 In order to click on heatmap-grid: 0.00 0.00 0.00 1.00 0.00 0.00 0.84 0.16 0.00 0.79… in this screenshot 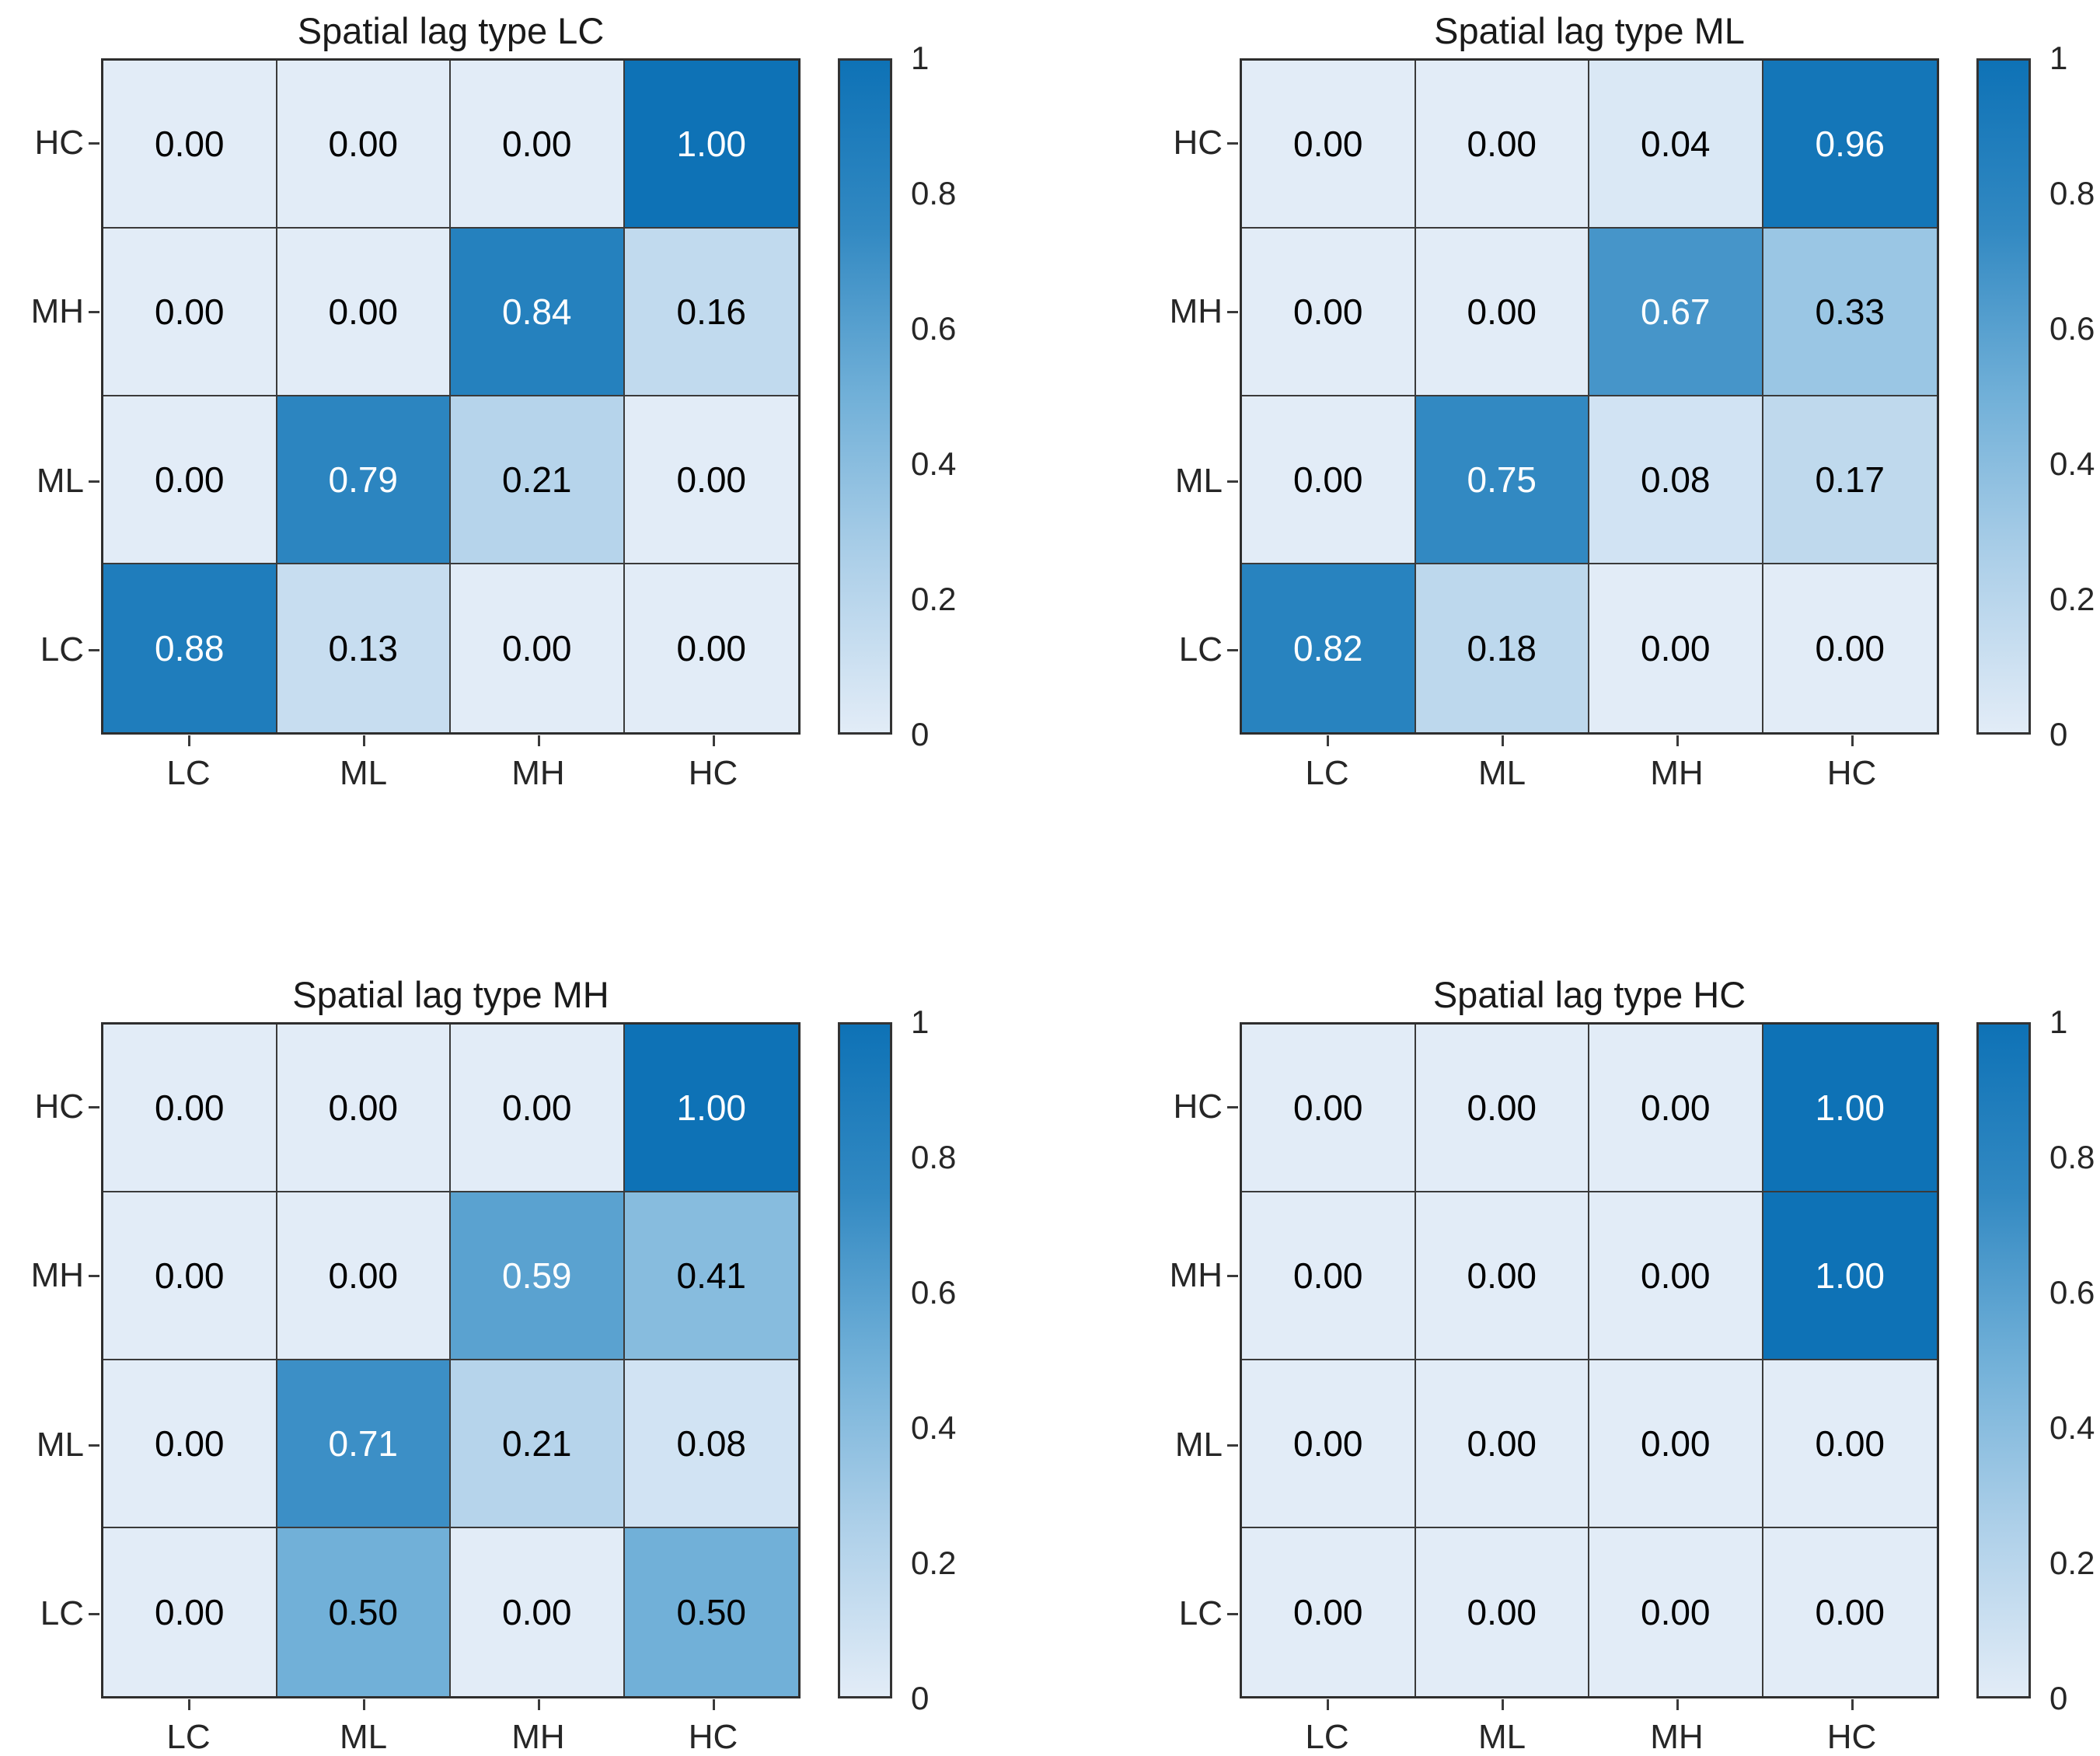, I will do `click(451, 396)`.